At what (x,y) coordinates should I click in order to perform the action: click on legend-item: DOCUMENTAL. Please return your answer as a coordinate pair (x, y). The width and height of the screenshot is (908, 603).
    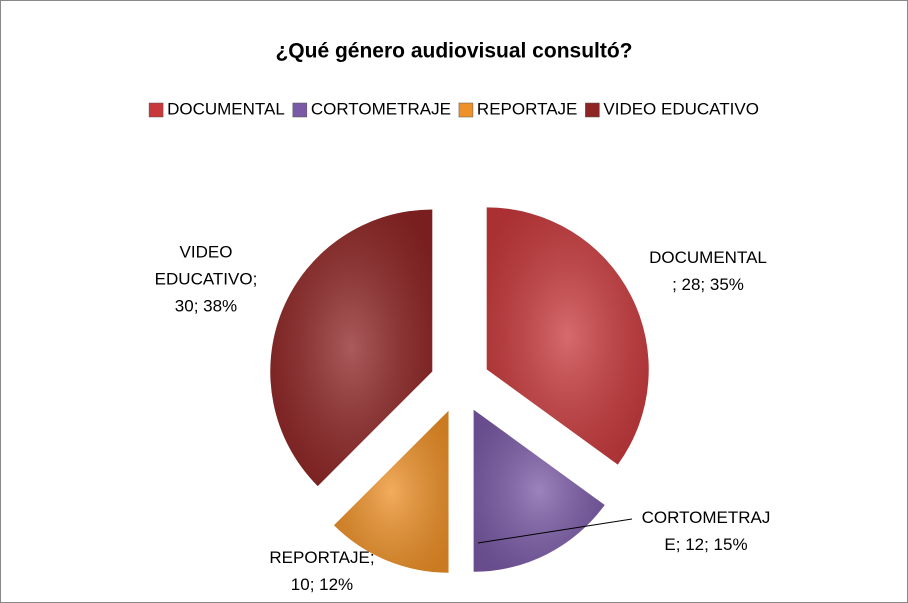
    Looking at the image, I should click on (216, 108).